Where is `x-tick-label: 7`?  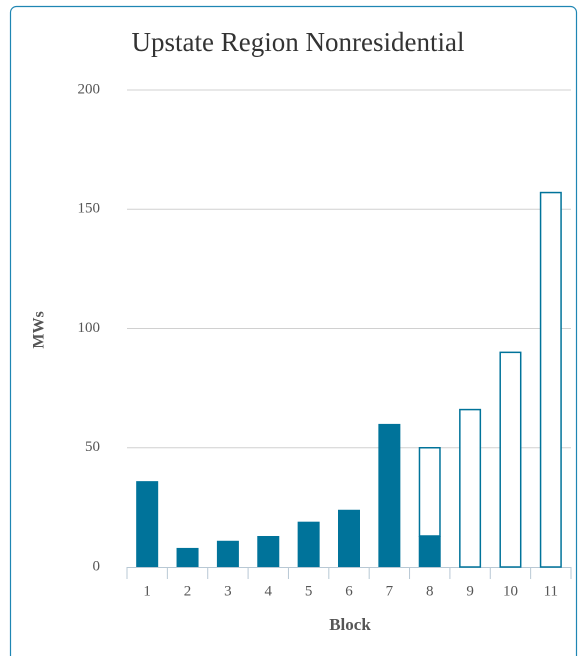
x-tick-label: 7 is located at coordinates (390, 591).